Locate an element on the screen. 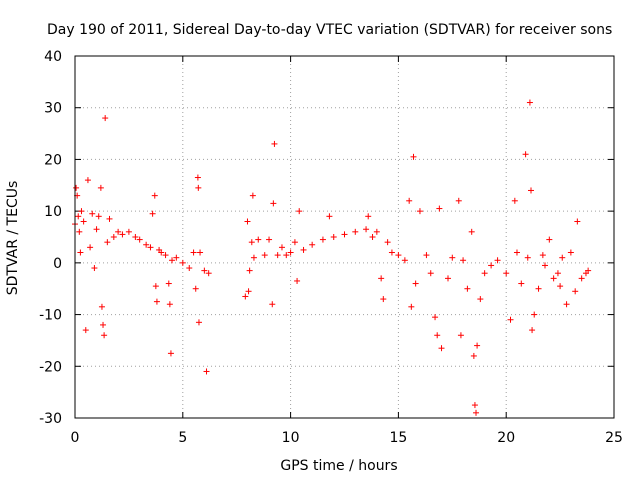  y-tick-label: -30 is located at coordinates (50, 419).